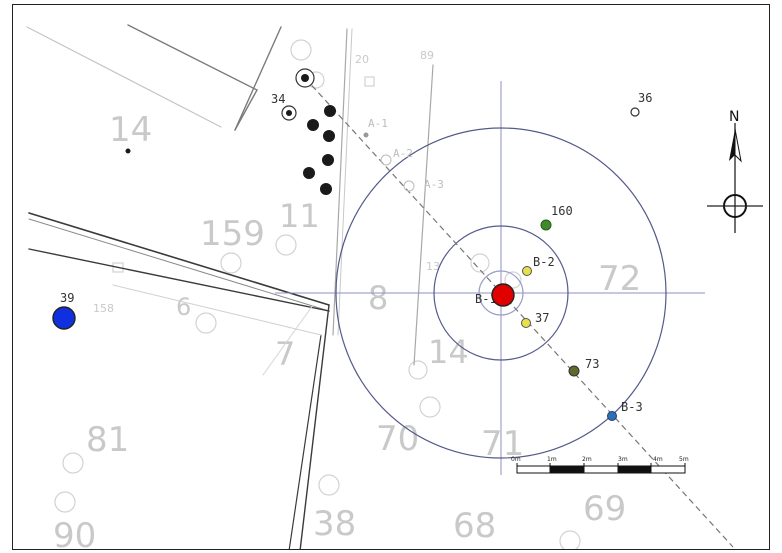 This screenshot has width=782, height=553. What do you see at coordinates (527, 271) in the screenshot?
I see `point-b2` at bounding box center [527, 271].